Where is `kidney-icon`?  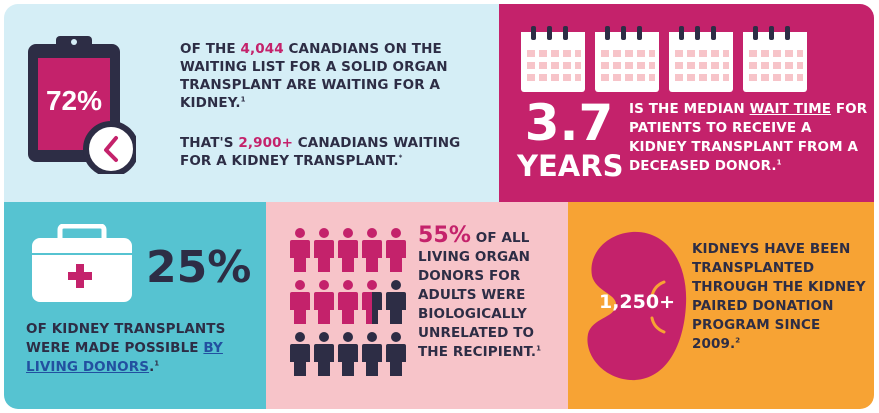 kidney-icon is located at coordinates (637, 306).